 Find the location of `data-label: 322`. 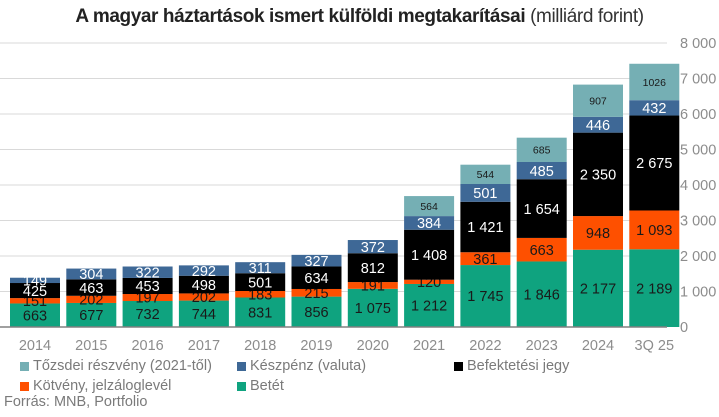

data-label: 322 is located at coordinates (147, 273).